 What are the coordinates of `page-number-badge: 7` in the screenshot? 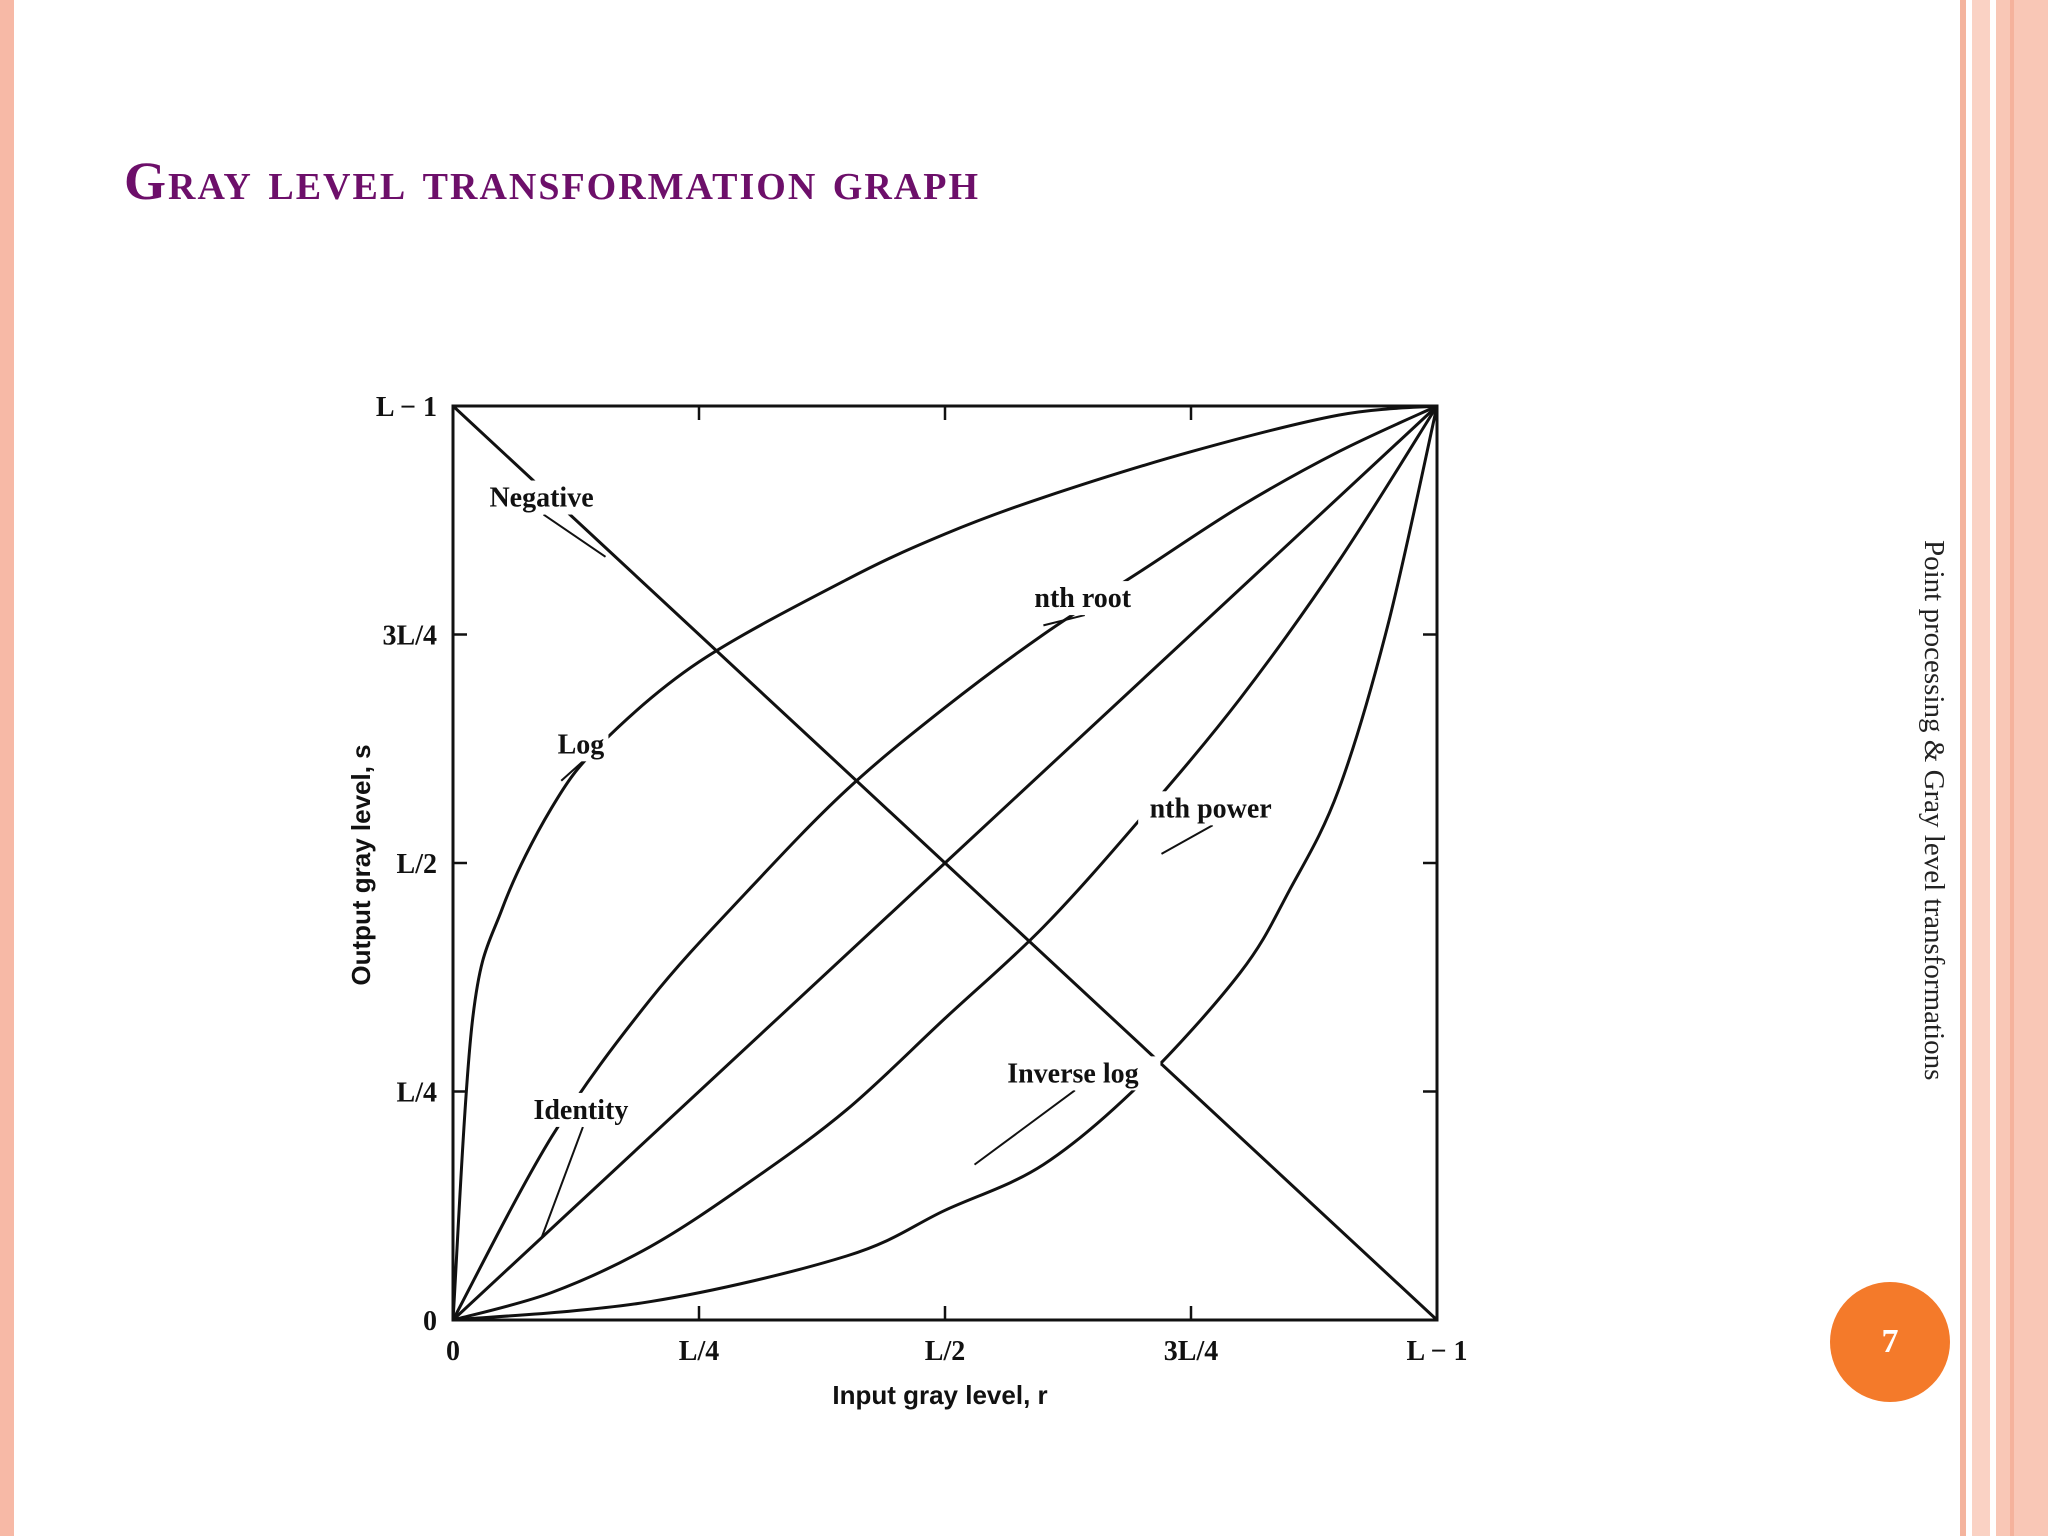 It's located at (1890, 1342).